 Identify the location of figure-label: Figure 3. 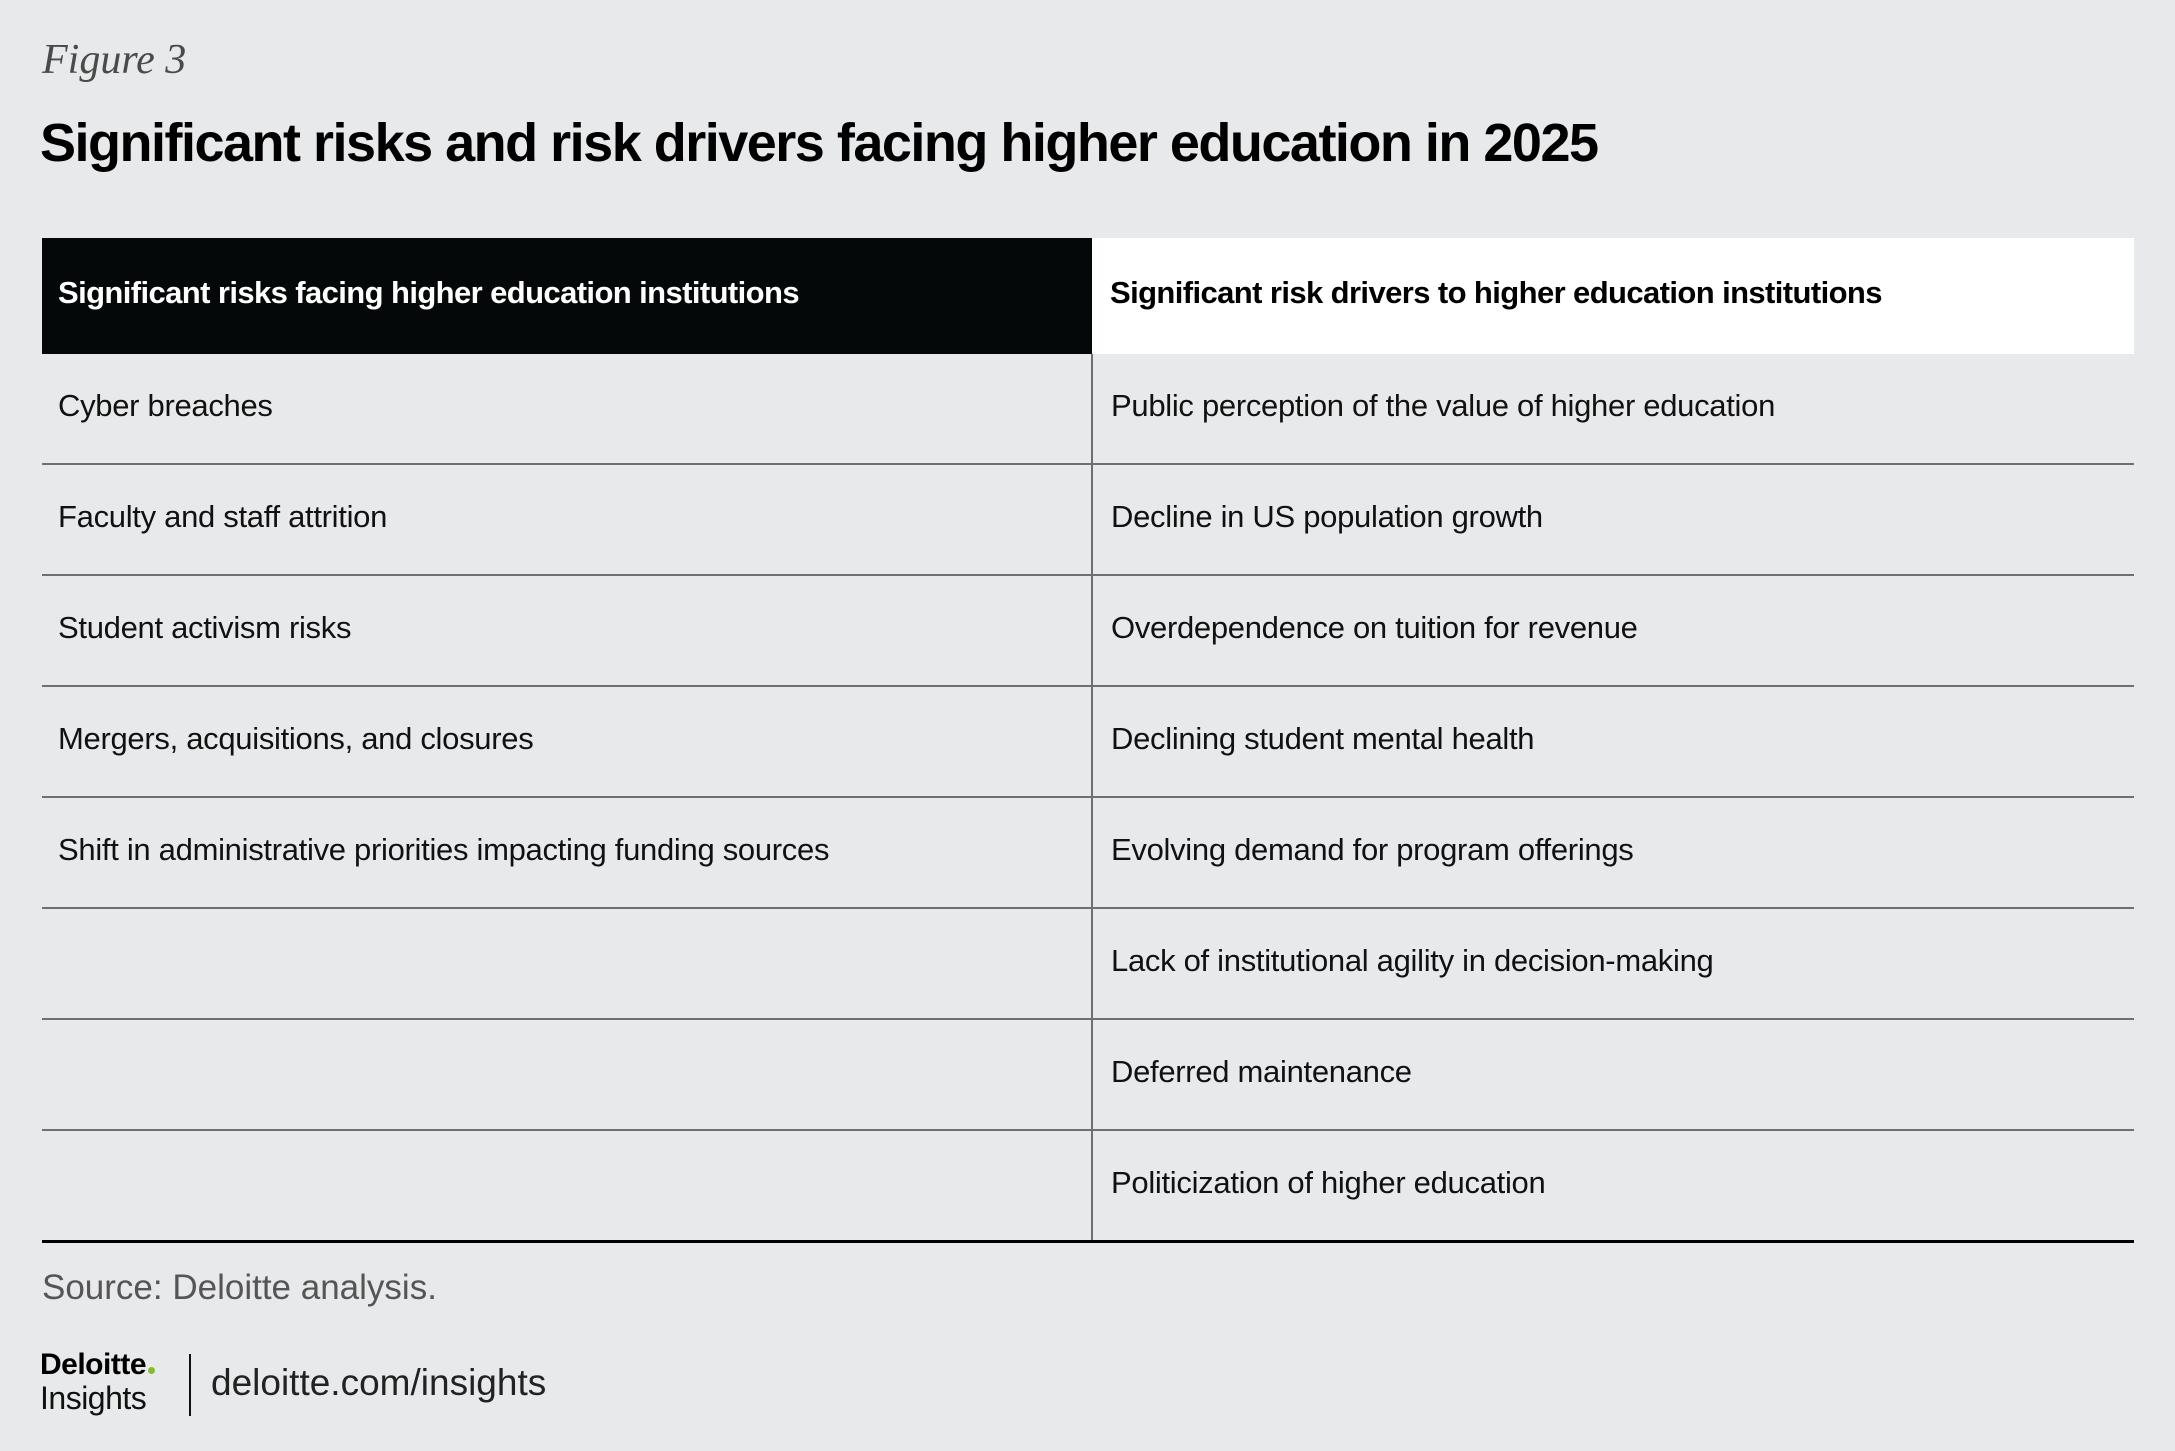
(114, 60).